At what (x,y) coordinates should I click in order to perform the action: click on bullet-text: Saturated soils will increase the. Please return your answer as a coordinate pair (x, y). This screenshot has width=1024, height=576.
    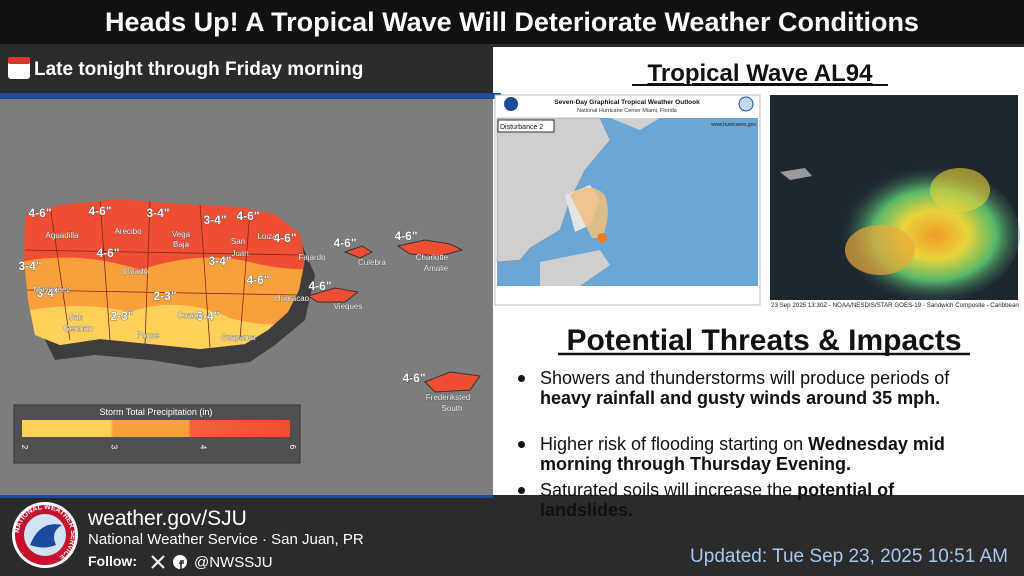
    Looking at the image, I should click on (669, 490).